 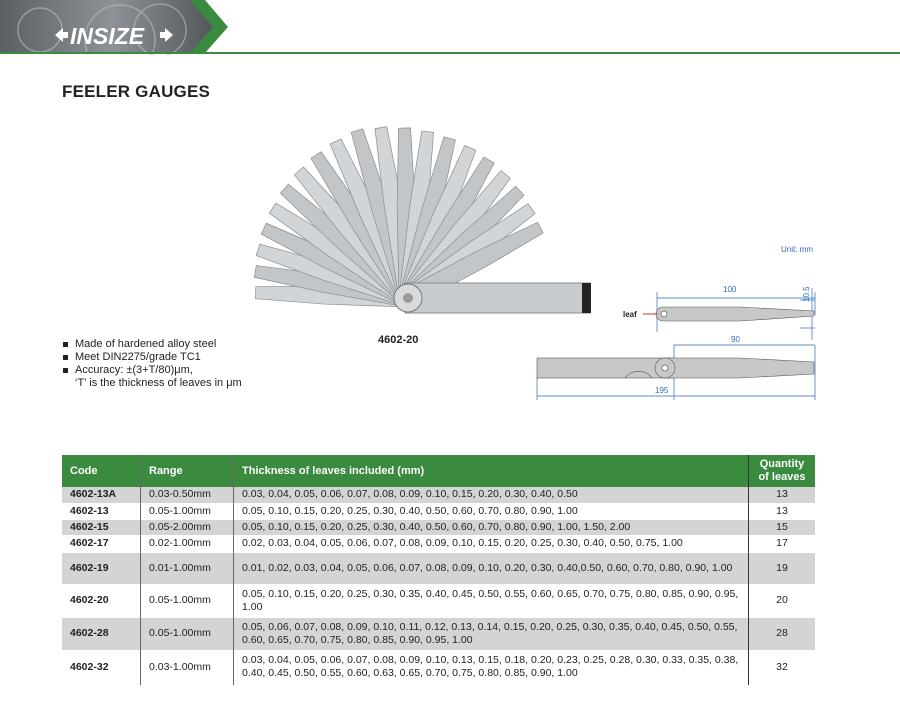 What do you see at coordinates (152, 344) in the screenshot?
I see `feature-item: Made of hardened alloy steel` at bounding box center [152, 344].